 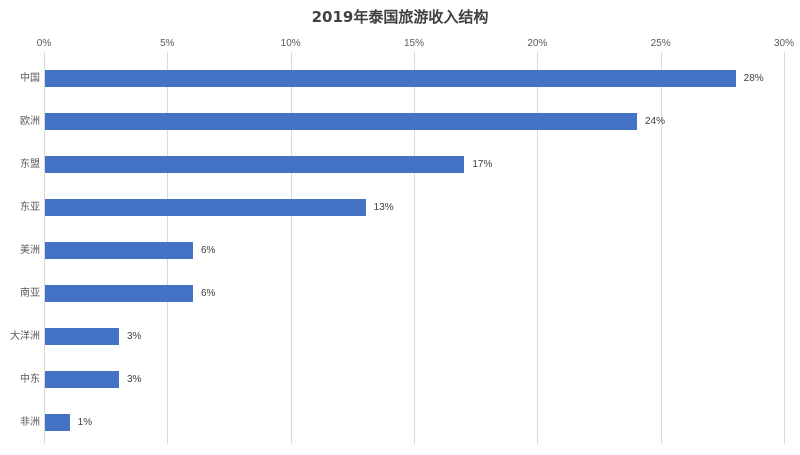 What do you see at coordinates (30, 250) in the screenshot?
I see `category-label: 美洲` at bounding box center [30, 250].